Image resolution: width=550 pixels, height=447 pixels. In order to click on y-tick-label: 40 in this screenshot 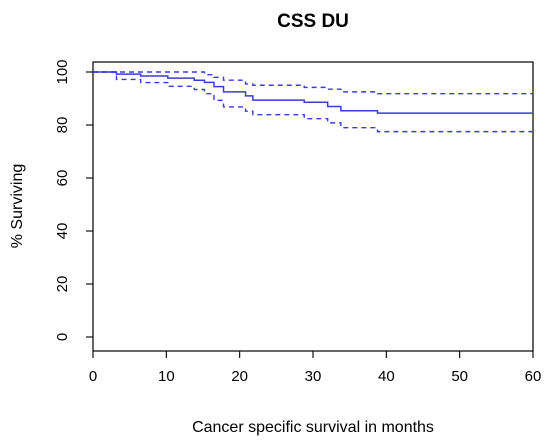, I will do `click(62, 231)`.